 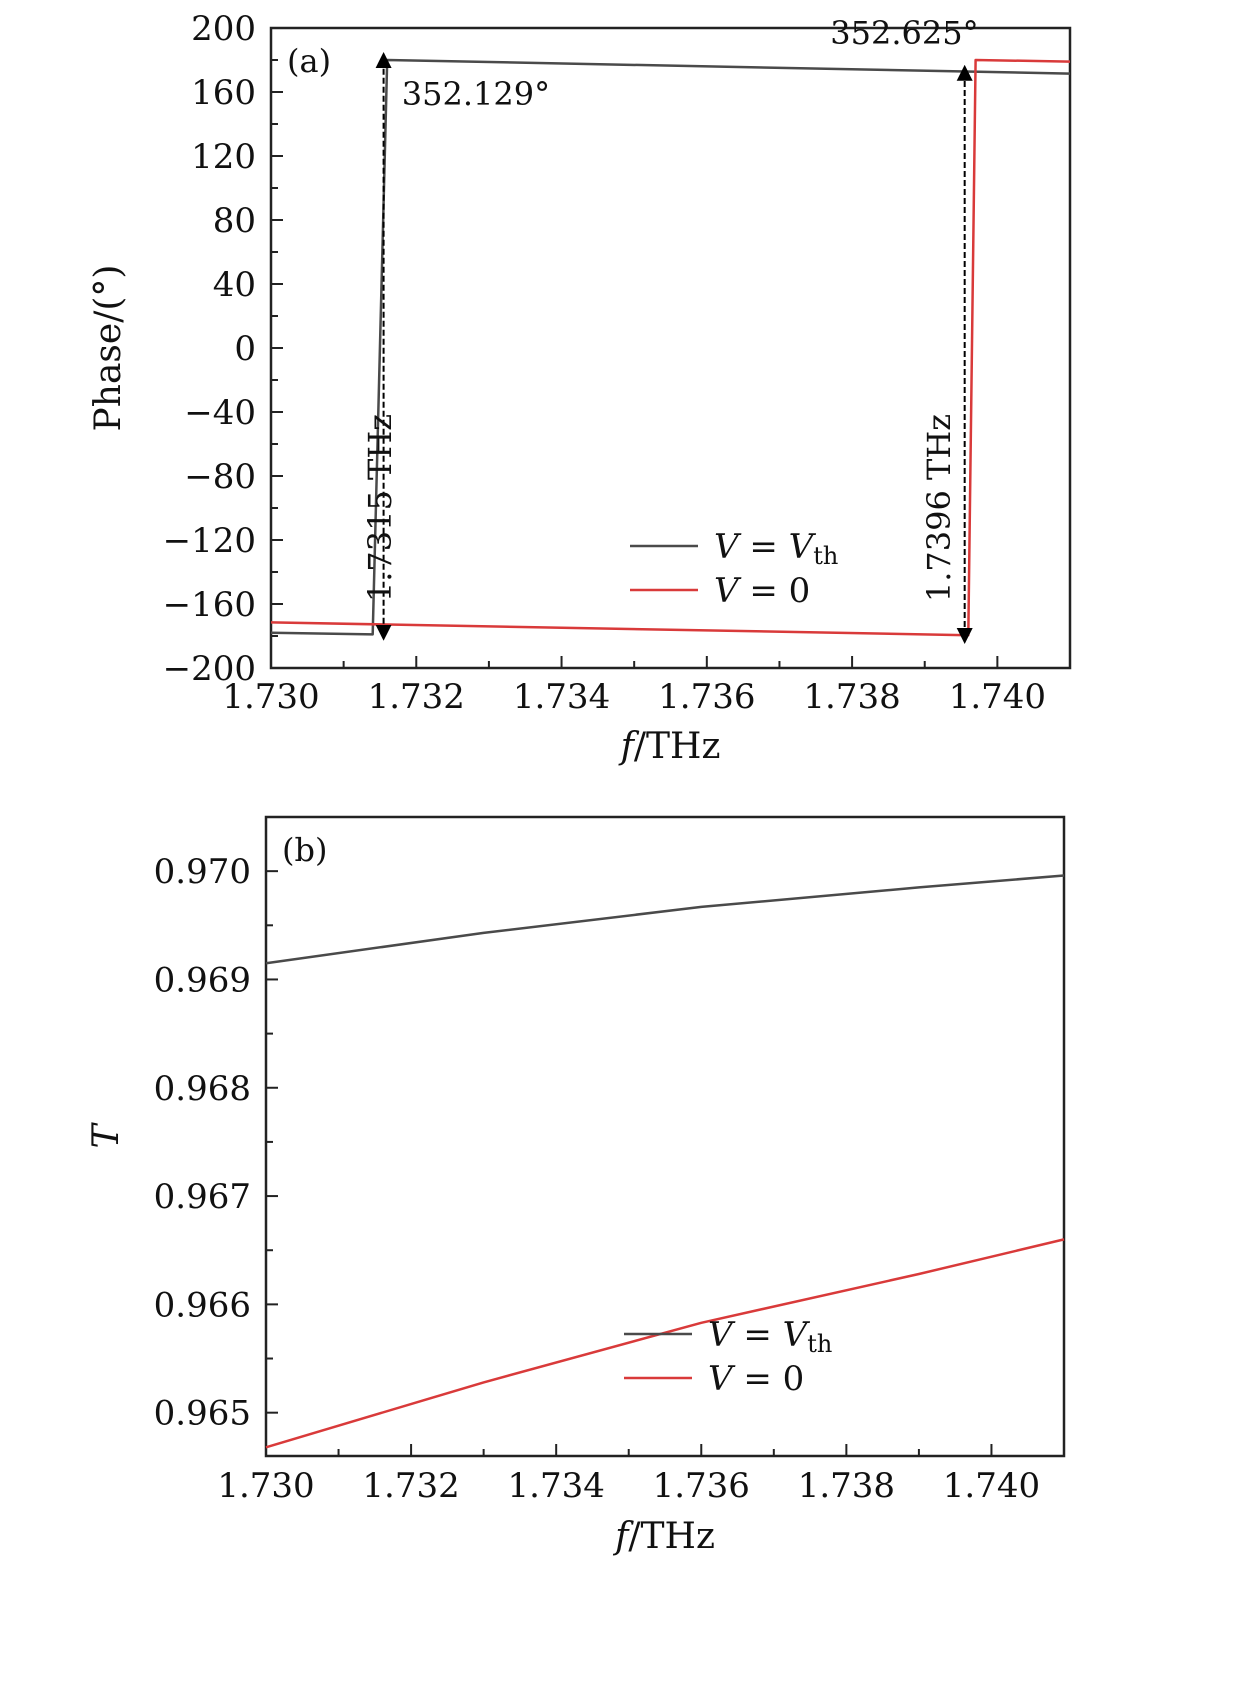 I want to click on y-tick-label: 0.965, so click(x=202, y=1414).